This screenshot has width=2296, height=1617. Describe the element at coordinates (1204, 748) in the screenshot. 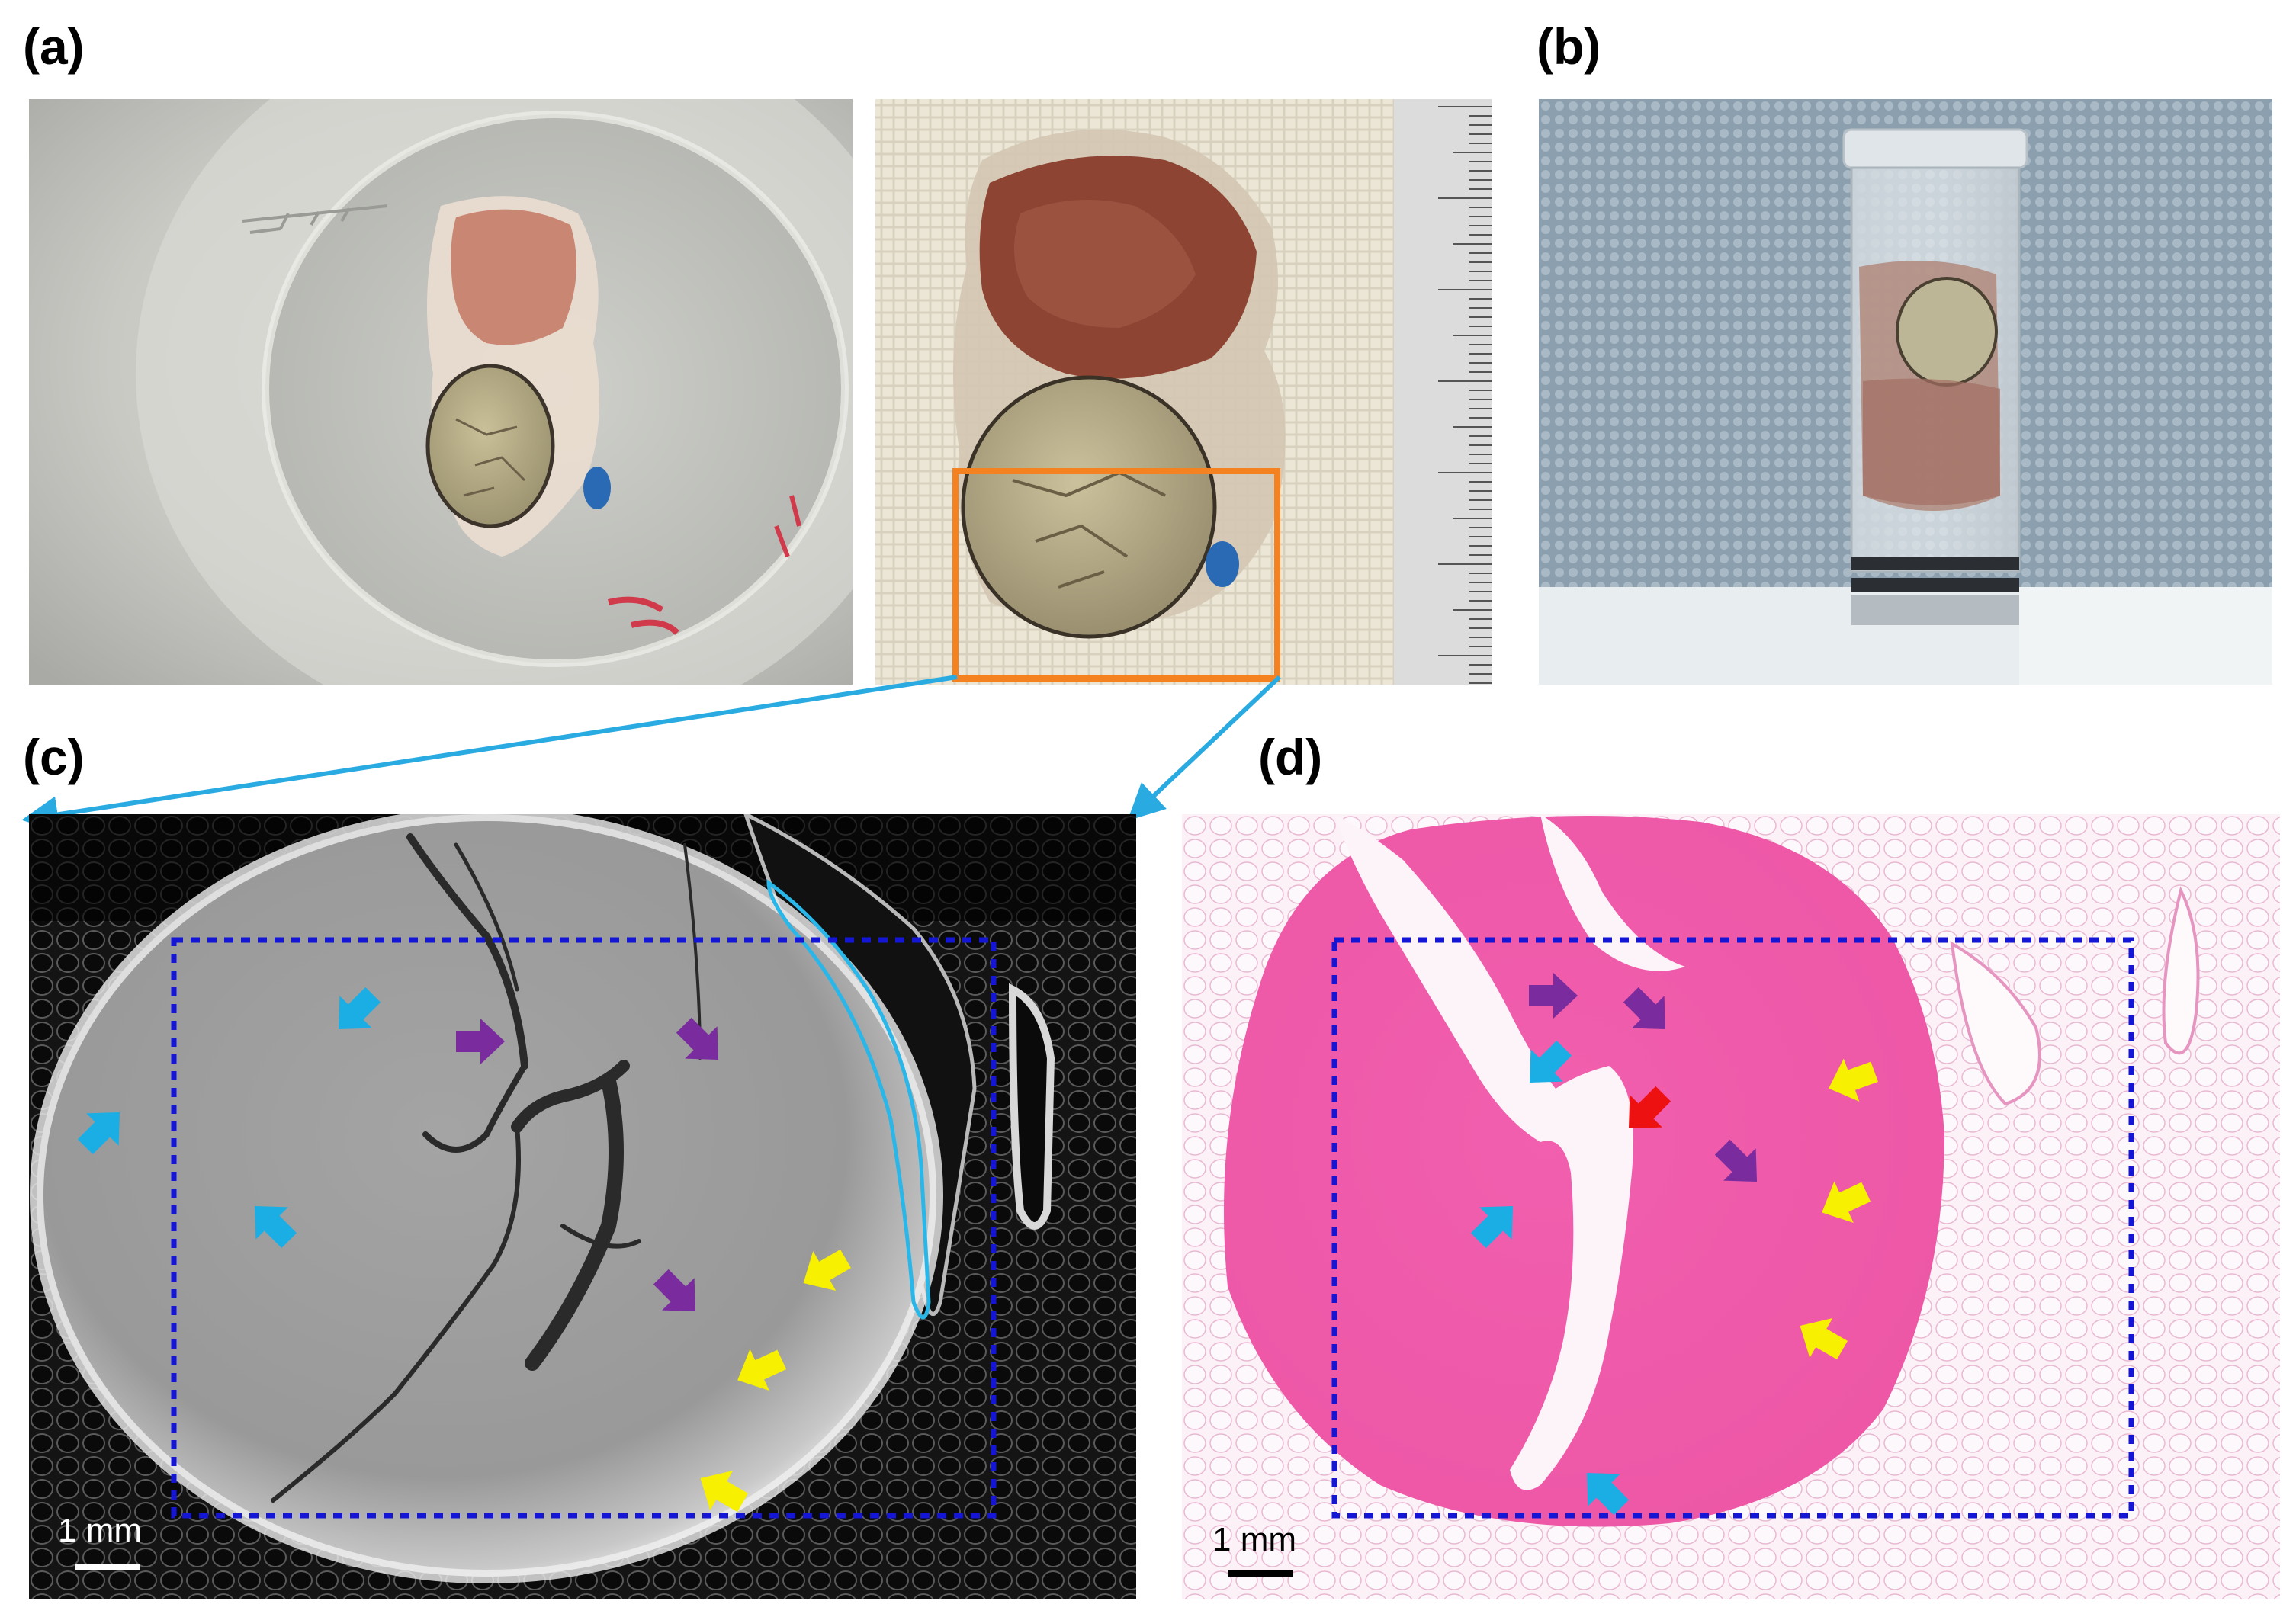

I see `zoom-connector-right` at that location.